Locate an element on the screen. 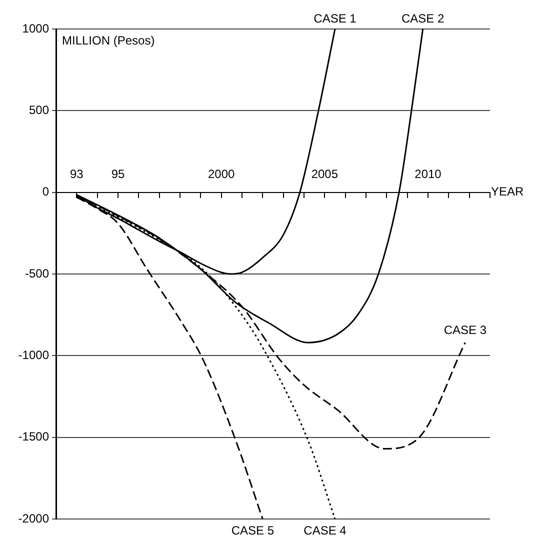 This screenshot has width=533, height=542. y-tick-label: 0 is located at coordinates (46, 191).